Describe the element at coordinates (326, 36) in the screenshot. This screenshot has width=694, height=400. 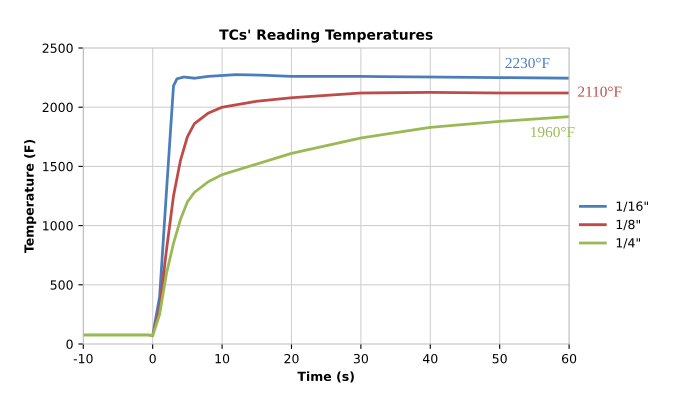
I see `chart-title: TCs' Reading Temperatures` at that location.